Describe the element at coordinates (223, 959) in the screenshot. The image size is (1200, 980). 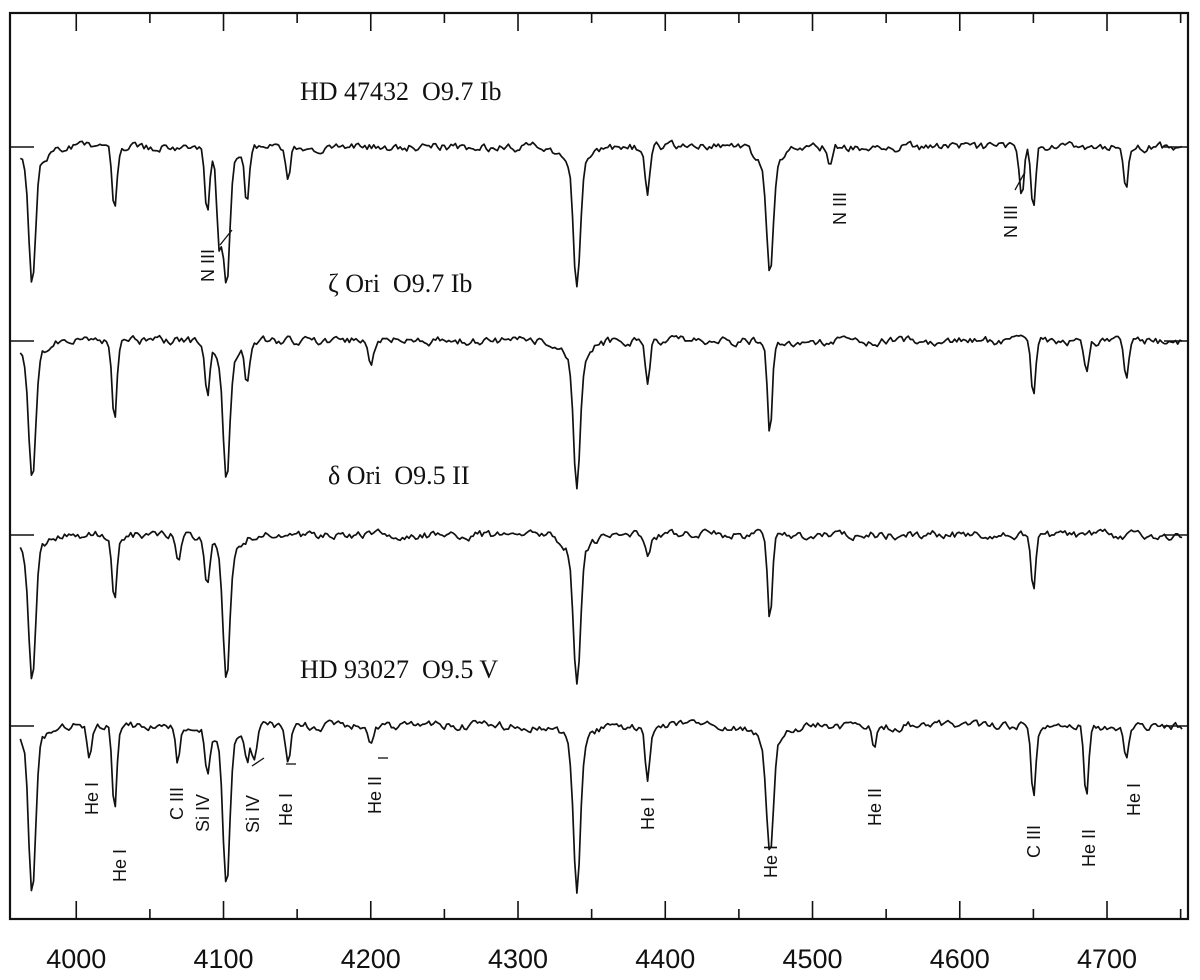
I see `x-tick-label: 4100` at that location.